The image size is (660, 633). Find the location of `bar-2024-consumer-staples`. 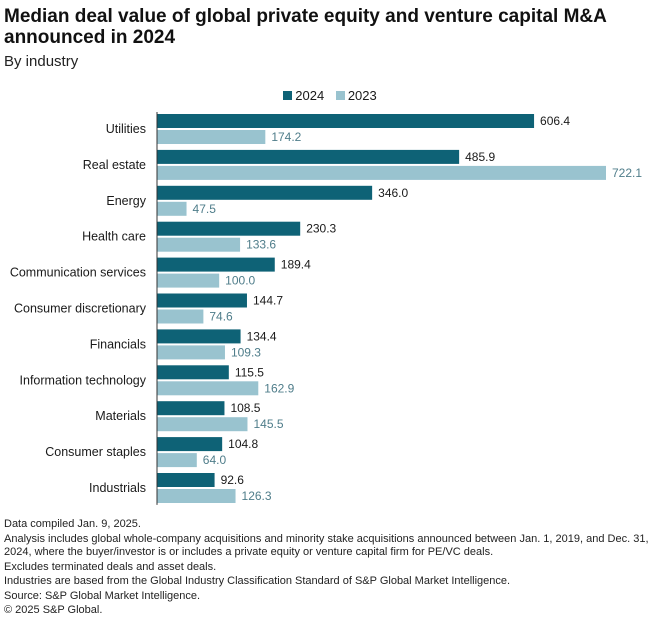

bar-2024-consumer-staples is located at coordinates (190, 444).